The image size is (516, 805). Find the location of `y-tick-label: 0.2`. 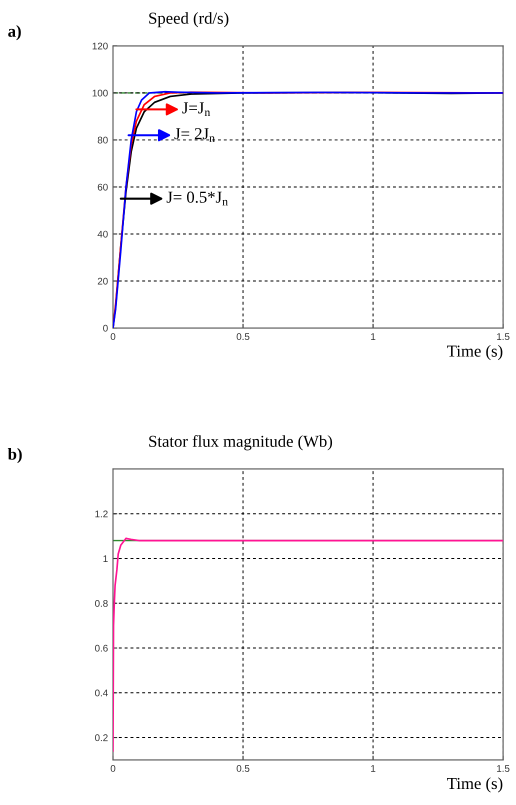

y-tick-label: 0.2 is located at coordinates (101, 738).